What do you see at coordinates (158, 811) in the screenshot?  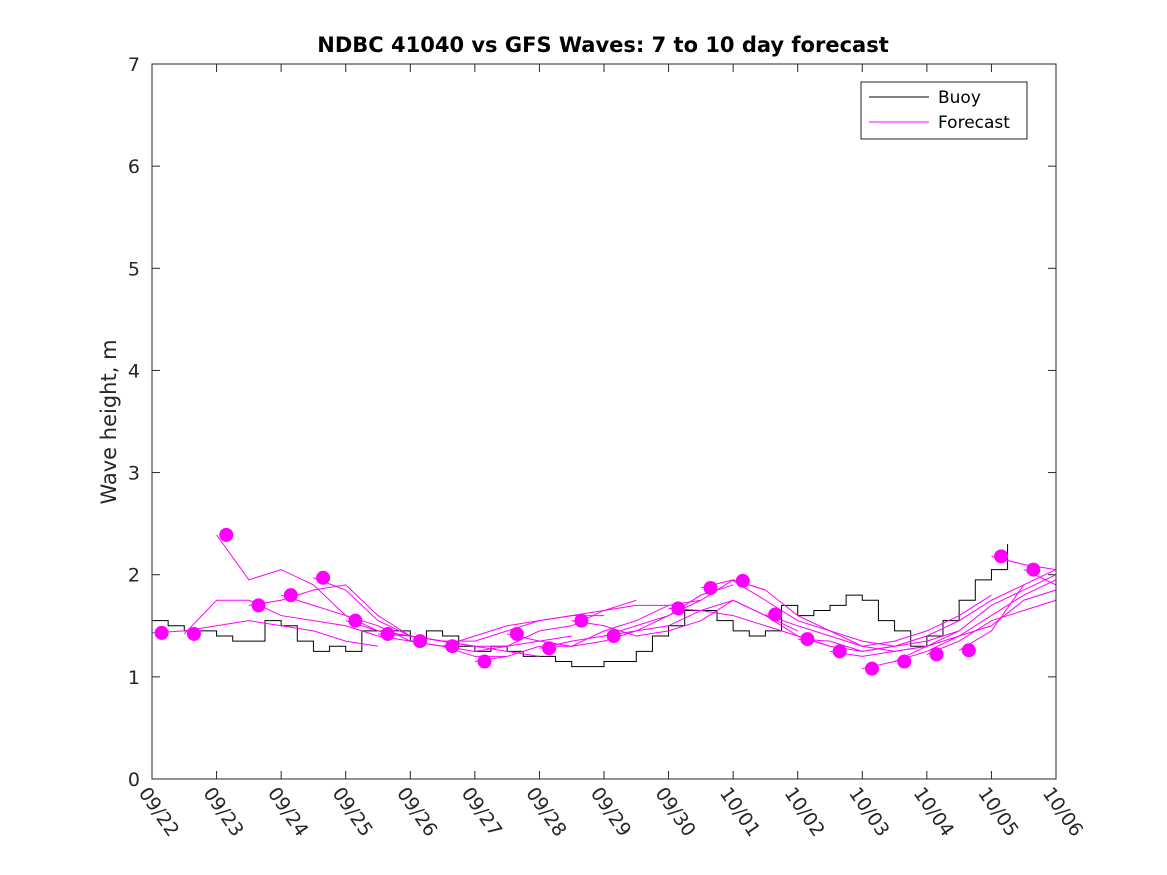 I see `x-tick-label: 09/22` at bounding box center [158, 811].